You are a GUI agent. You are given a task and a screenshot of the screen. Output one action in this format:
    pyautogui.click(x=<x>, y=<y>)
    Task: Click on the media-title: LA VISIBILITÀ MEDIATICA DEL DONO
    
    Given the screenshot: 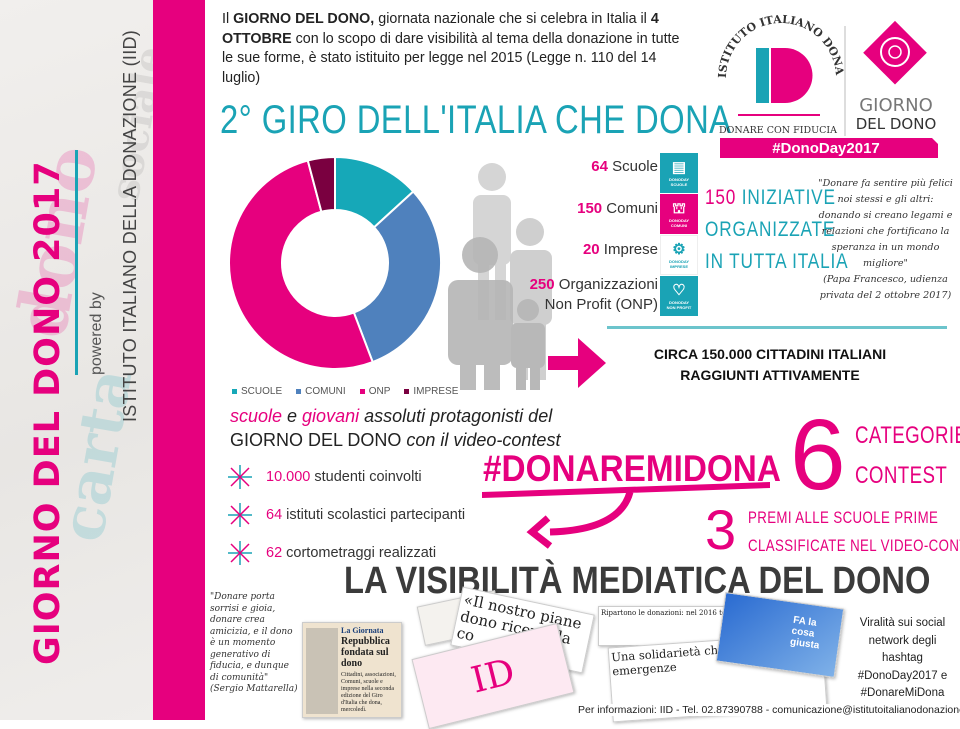 What is the action you would take?
    pyautogui.click(x=637, y=581)
    